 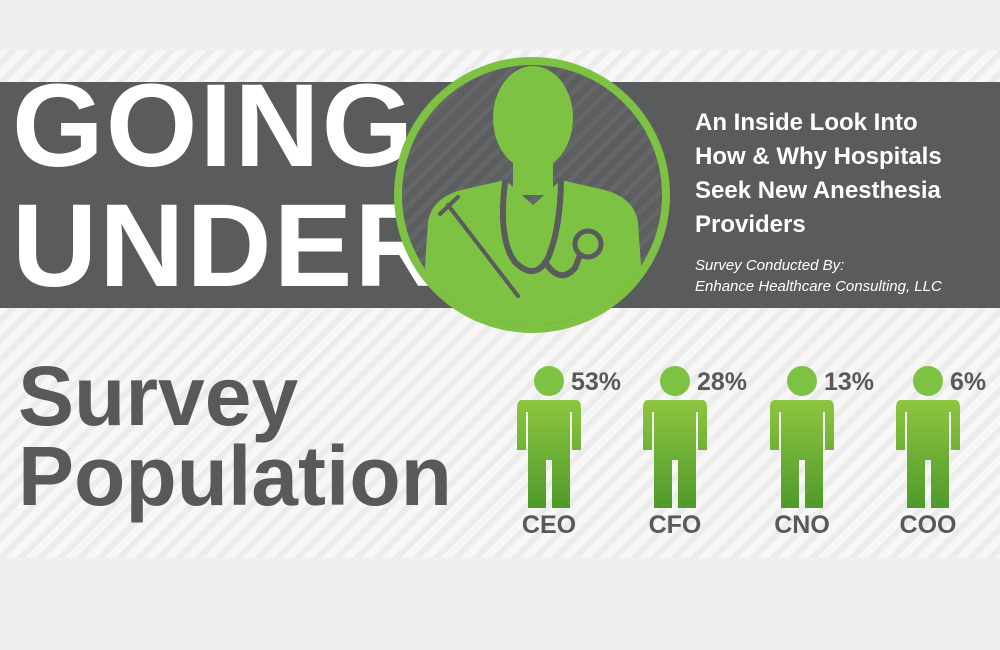 I want to click on share-label: 6%, so click(x=968, y=382).